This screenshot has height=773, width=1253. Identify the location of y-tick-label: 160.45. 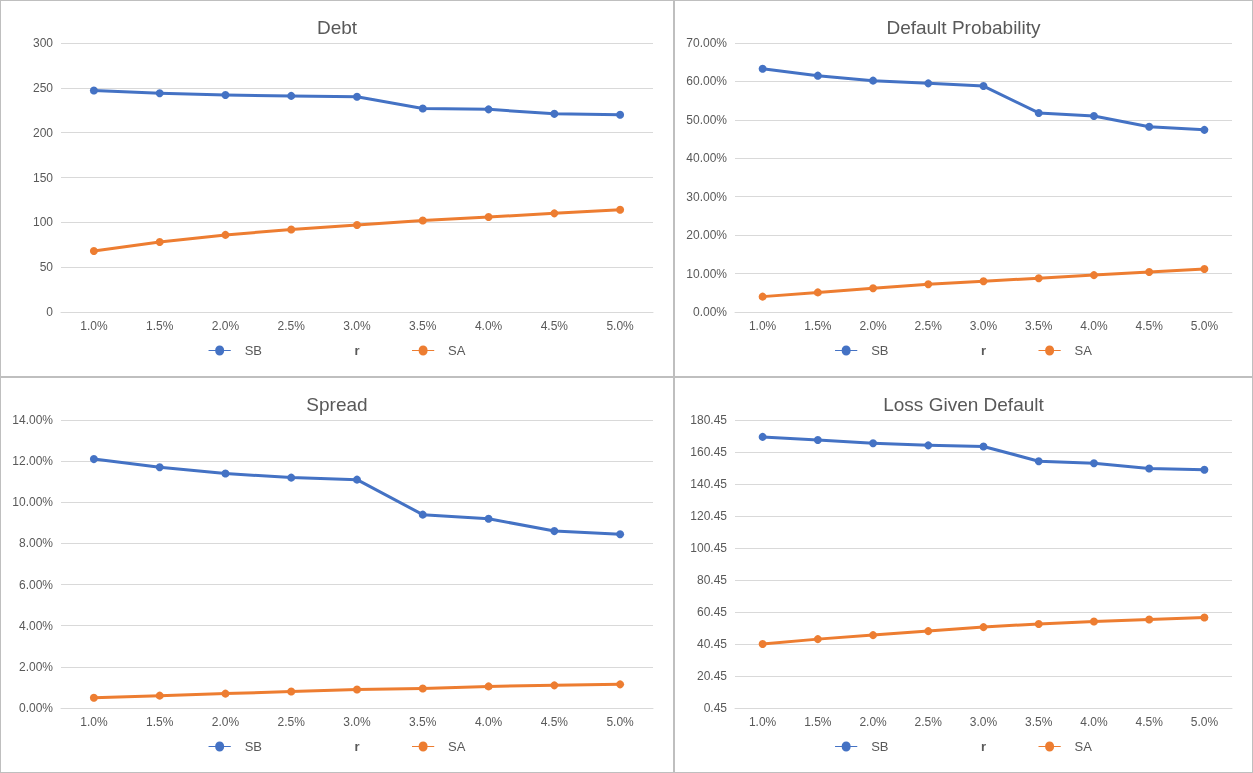
(709, 452).